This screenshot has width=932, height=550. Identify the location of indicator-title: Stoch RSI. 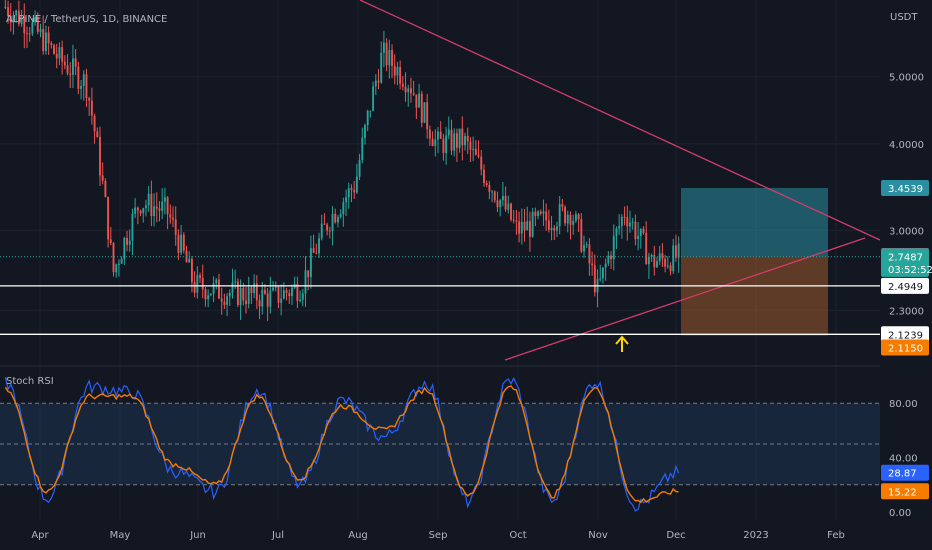
(30, 381).